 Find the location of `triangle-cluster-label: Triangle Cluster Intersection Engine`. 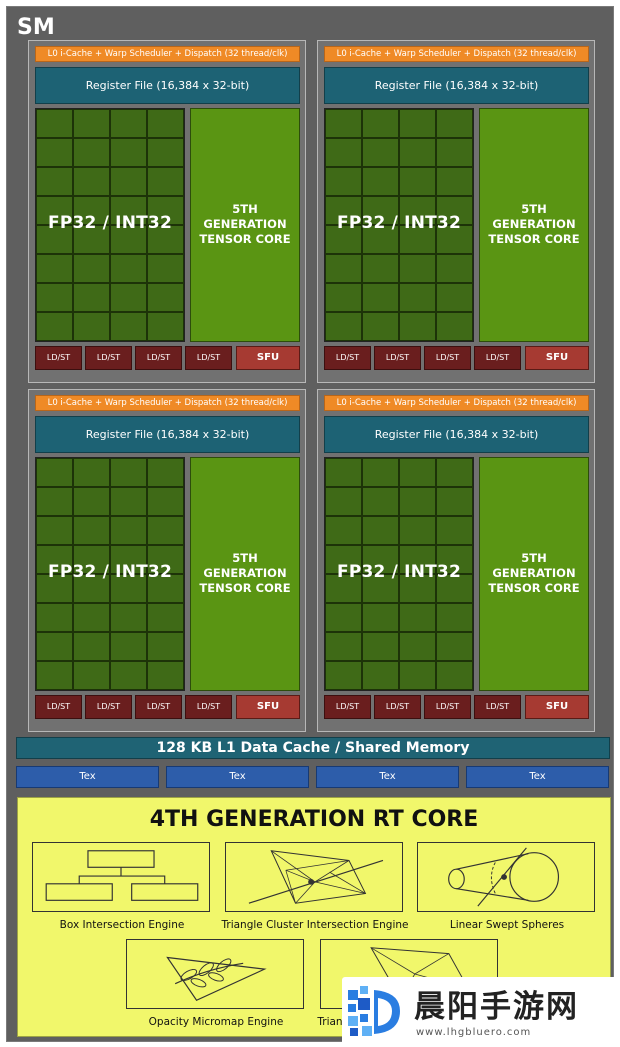

triangle-cluster-label: Triangle Cluster Intersection Engine is located at coordinates (315, 925).